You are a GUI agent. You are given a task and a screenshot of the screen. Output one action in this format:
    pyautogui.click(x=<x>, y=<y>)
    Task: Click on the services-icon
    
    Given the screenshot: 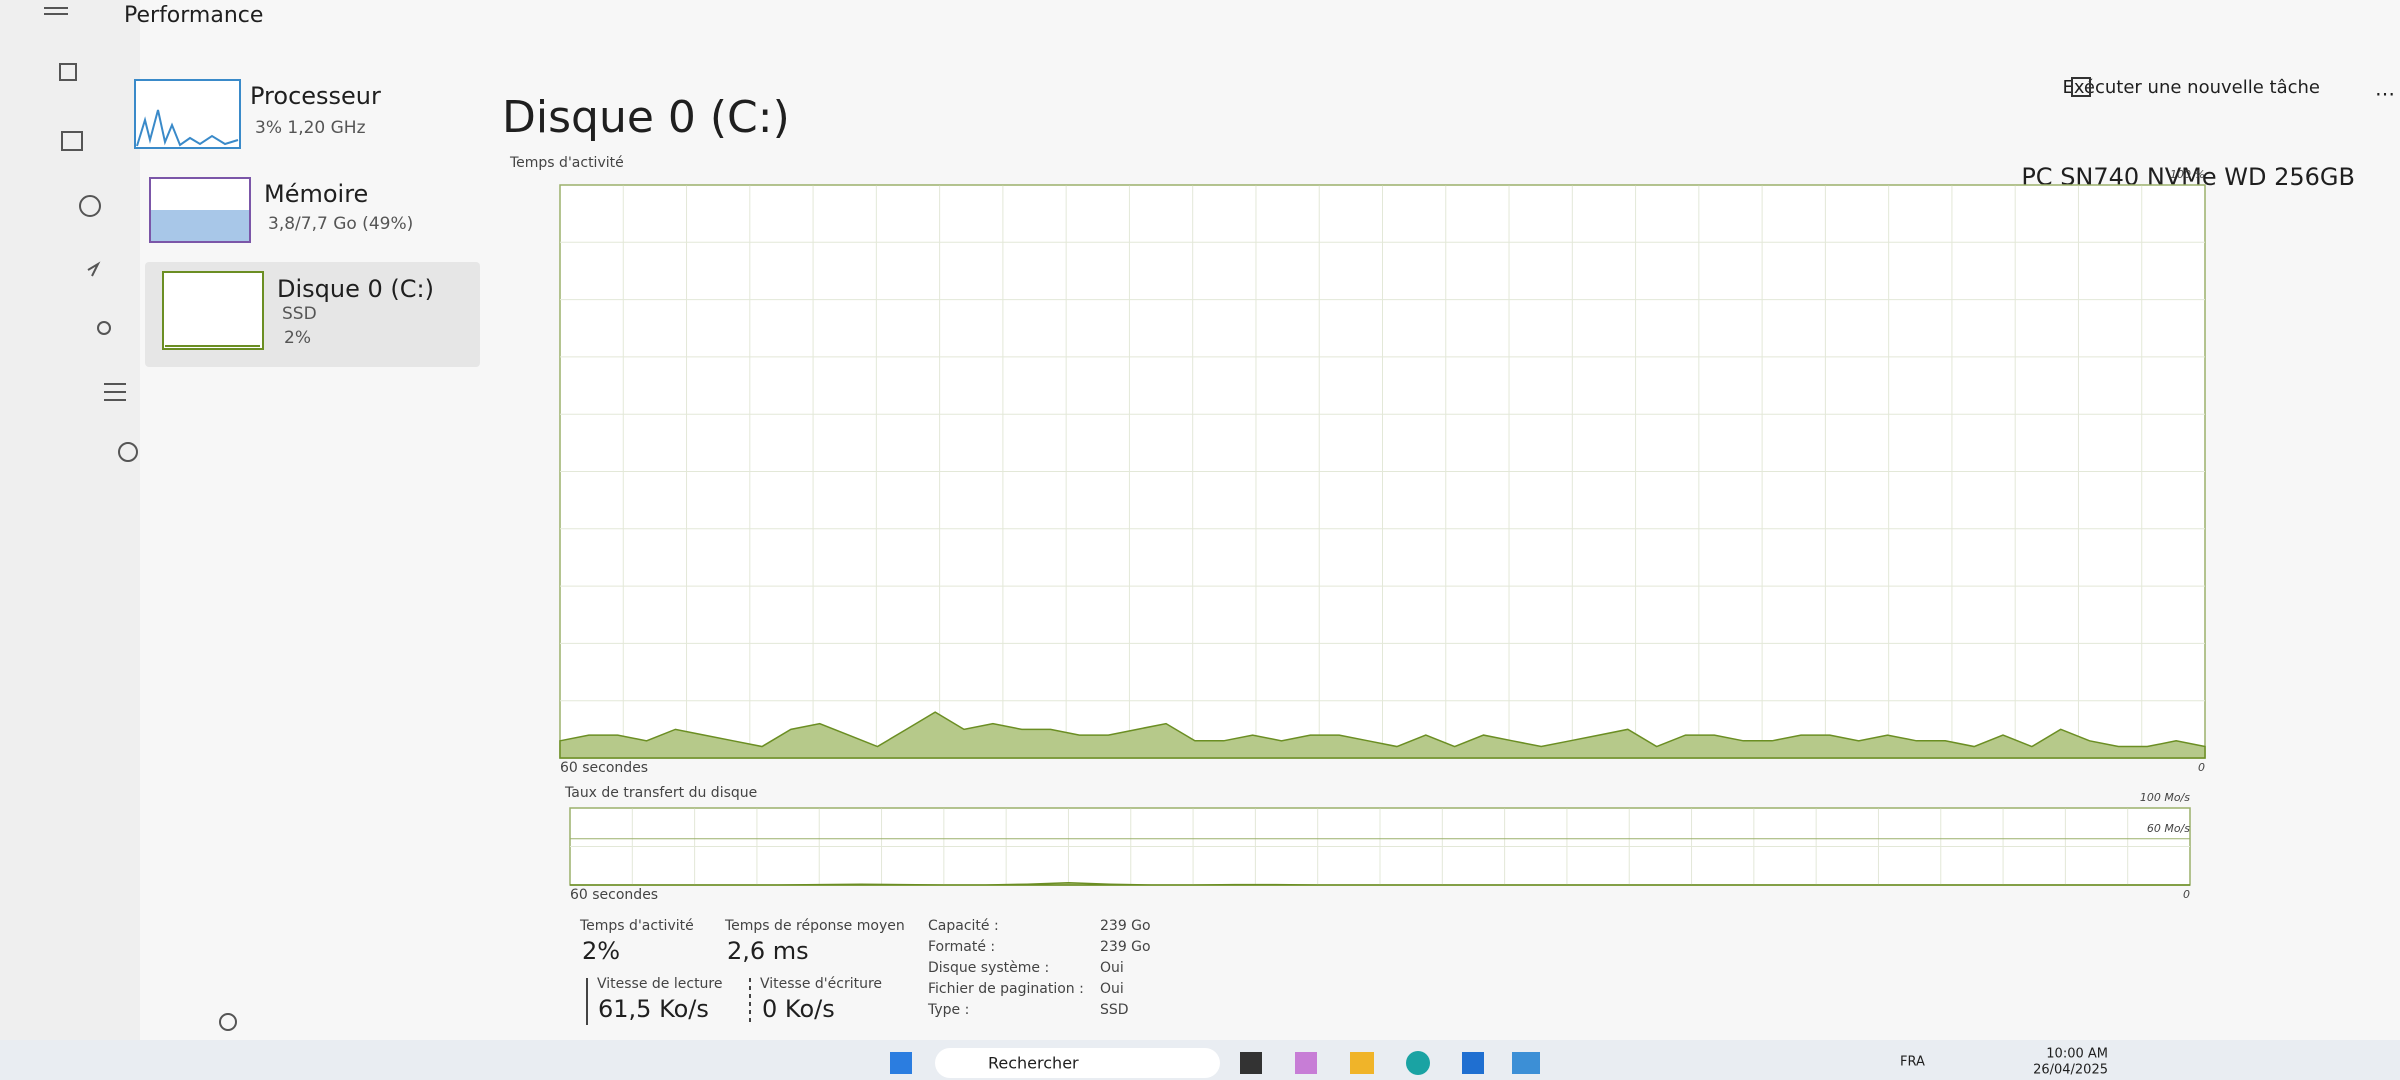 What is the action you would take?
    pyautogui.click(x=128, y=452)
    